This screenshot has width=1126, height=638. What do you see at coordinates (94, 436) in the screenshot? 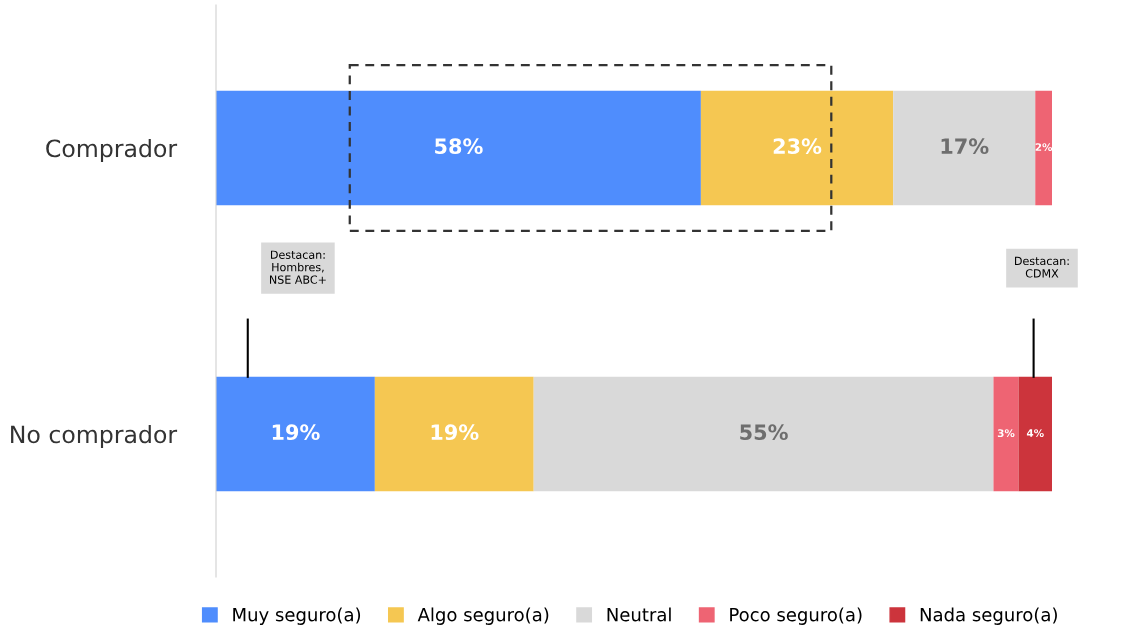
I see `y-tick-label: No comprador` at bounding box center [94, 436].